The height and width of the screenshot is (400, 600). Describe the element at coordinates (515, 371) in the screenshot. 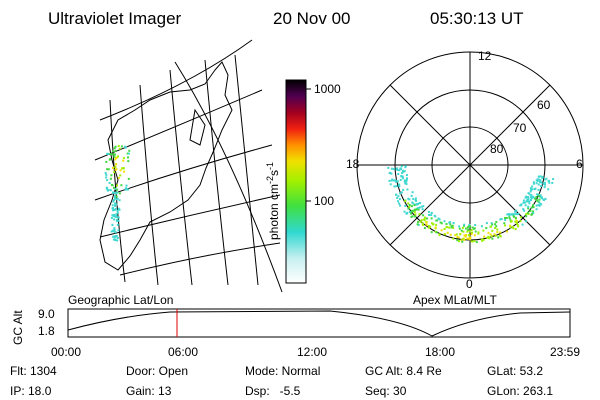

I see `info-field: GLat: 53.2` at that location.